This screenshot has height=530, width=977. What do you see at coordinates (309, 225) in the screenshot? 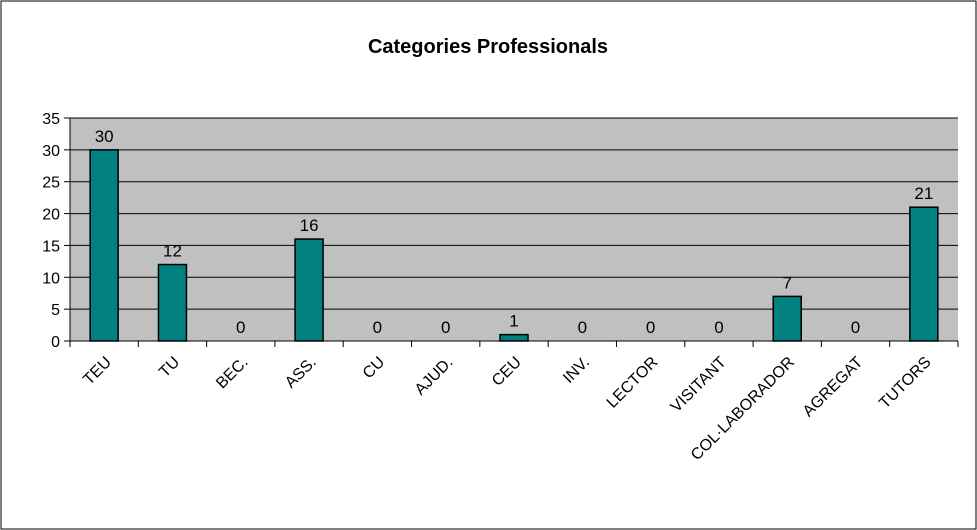
I see `data-label: 16` at bounding box center [309, 225].